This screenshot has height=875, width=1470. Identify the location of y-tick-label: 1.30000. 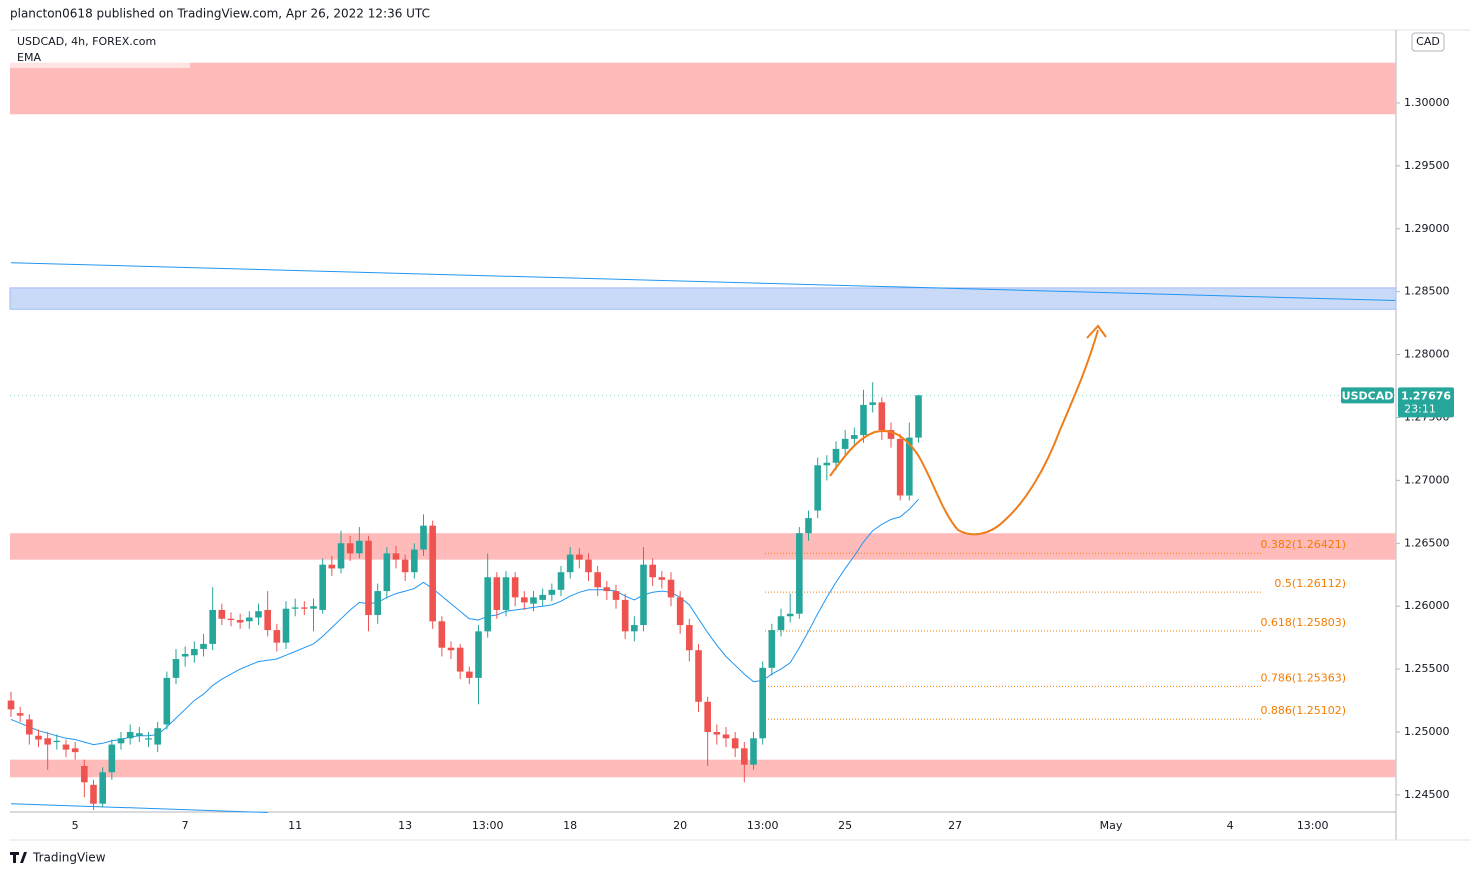
(1427, 102).